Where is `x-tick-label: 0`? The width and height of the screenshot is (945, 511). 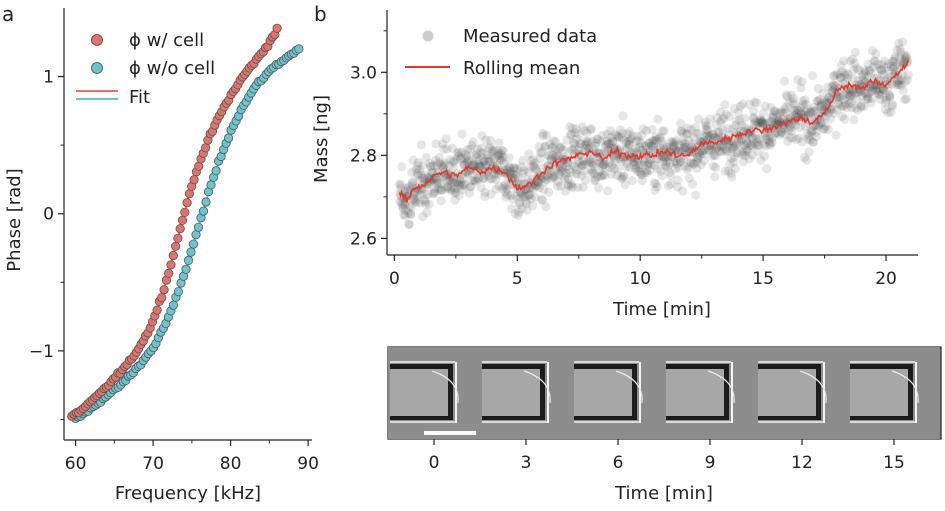
x-tick-label: 0 is located at coordinates (434, 463).